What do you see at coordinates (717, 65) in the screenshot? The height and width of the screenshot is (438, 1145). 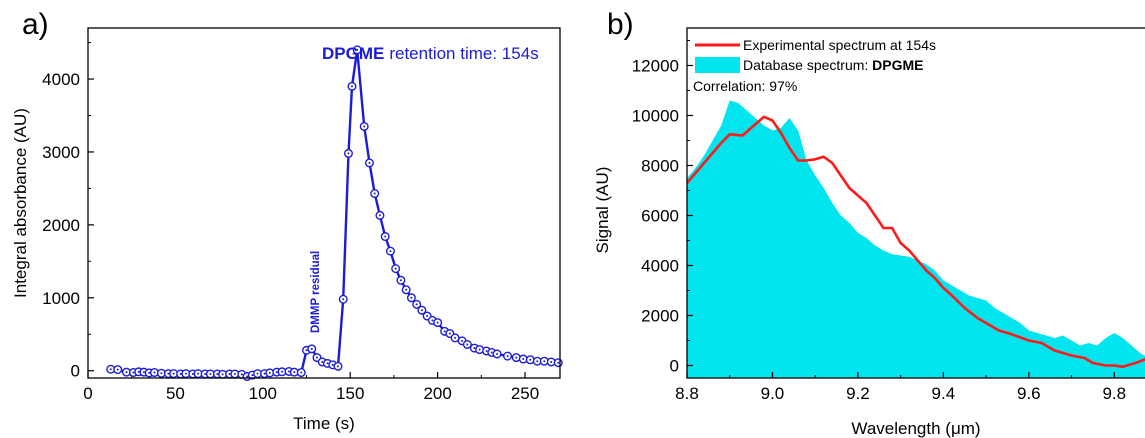 I see `legend-swatch-database` at bounding box center [717, 65].